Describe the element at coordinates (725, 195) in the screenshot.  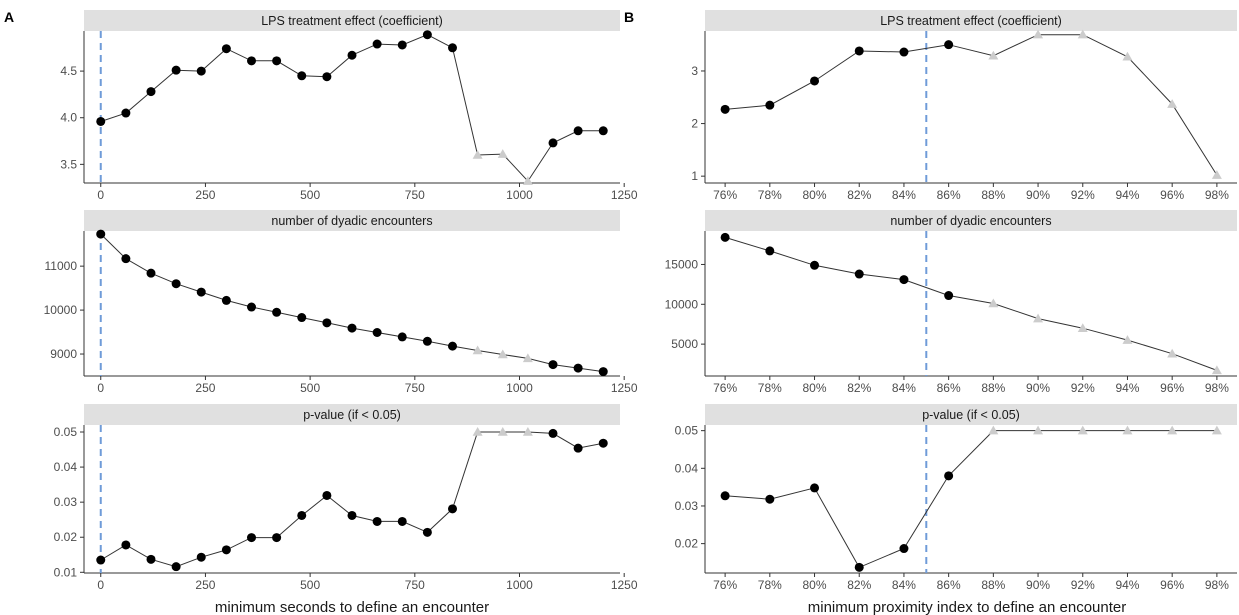
I see `b1-x-tick-label: 76%` at that location.